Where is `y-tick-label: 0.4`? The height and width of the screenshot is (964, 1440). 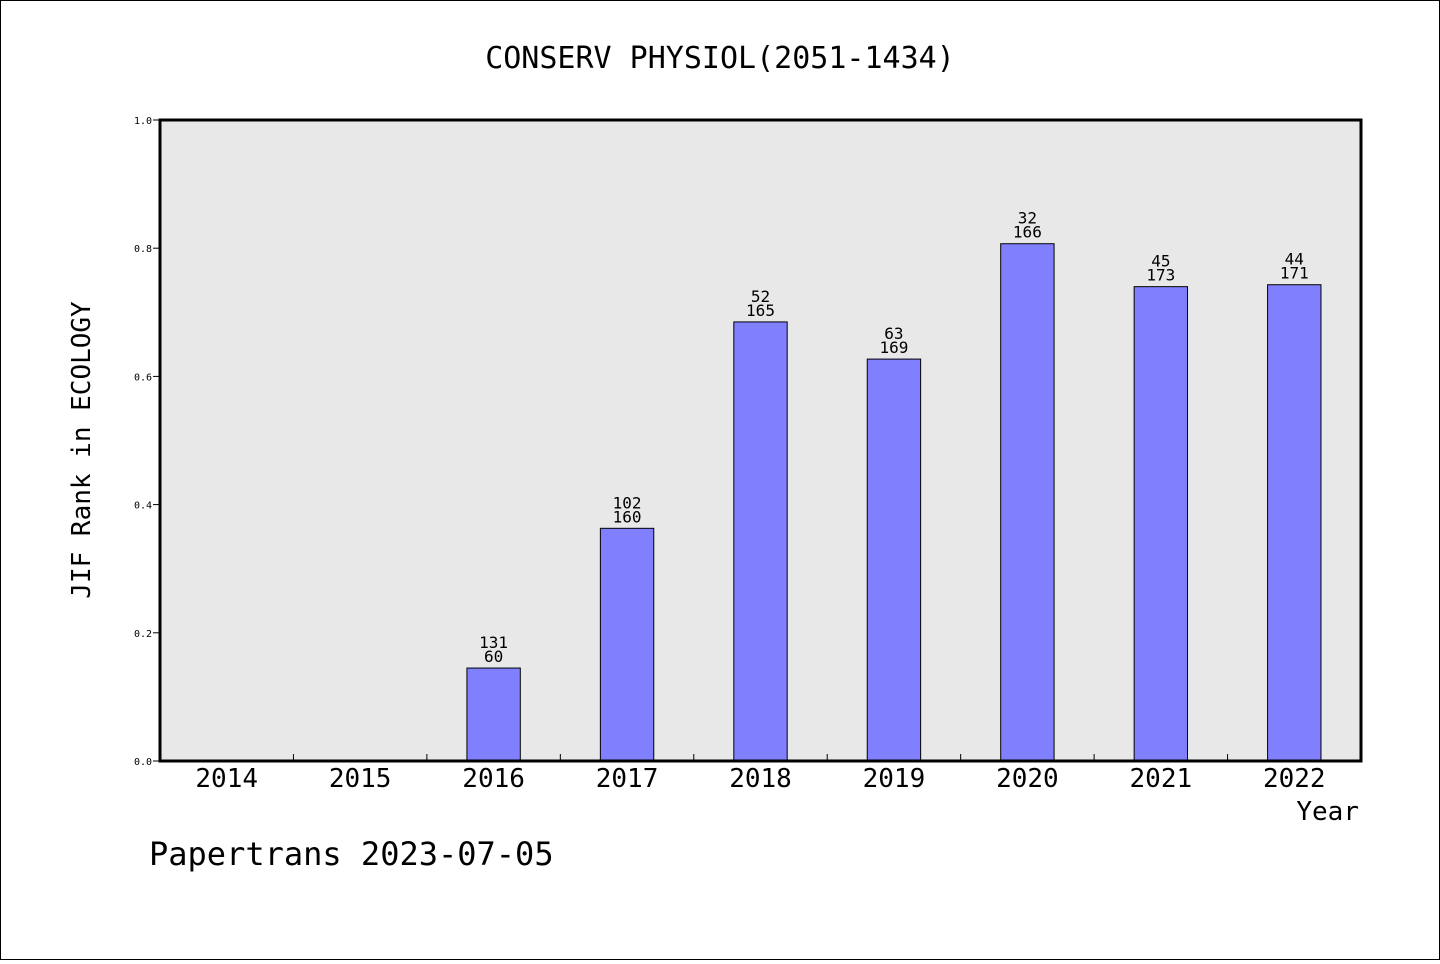
y-tick-label: 0.4 is located at coordinates (143, 506).